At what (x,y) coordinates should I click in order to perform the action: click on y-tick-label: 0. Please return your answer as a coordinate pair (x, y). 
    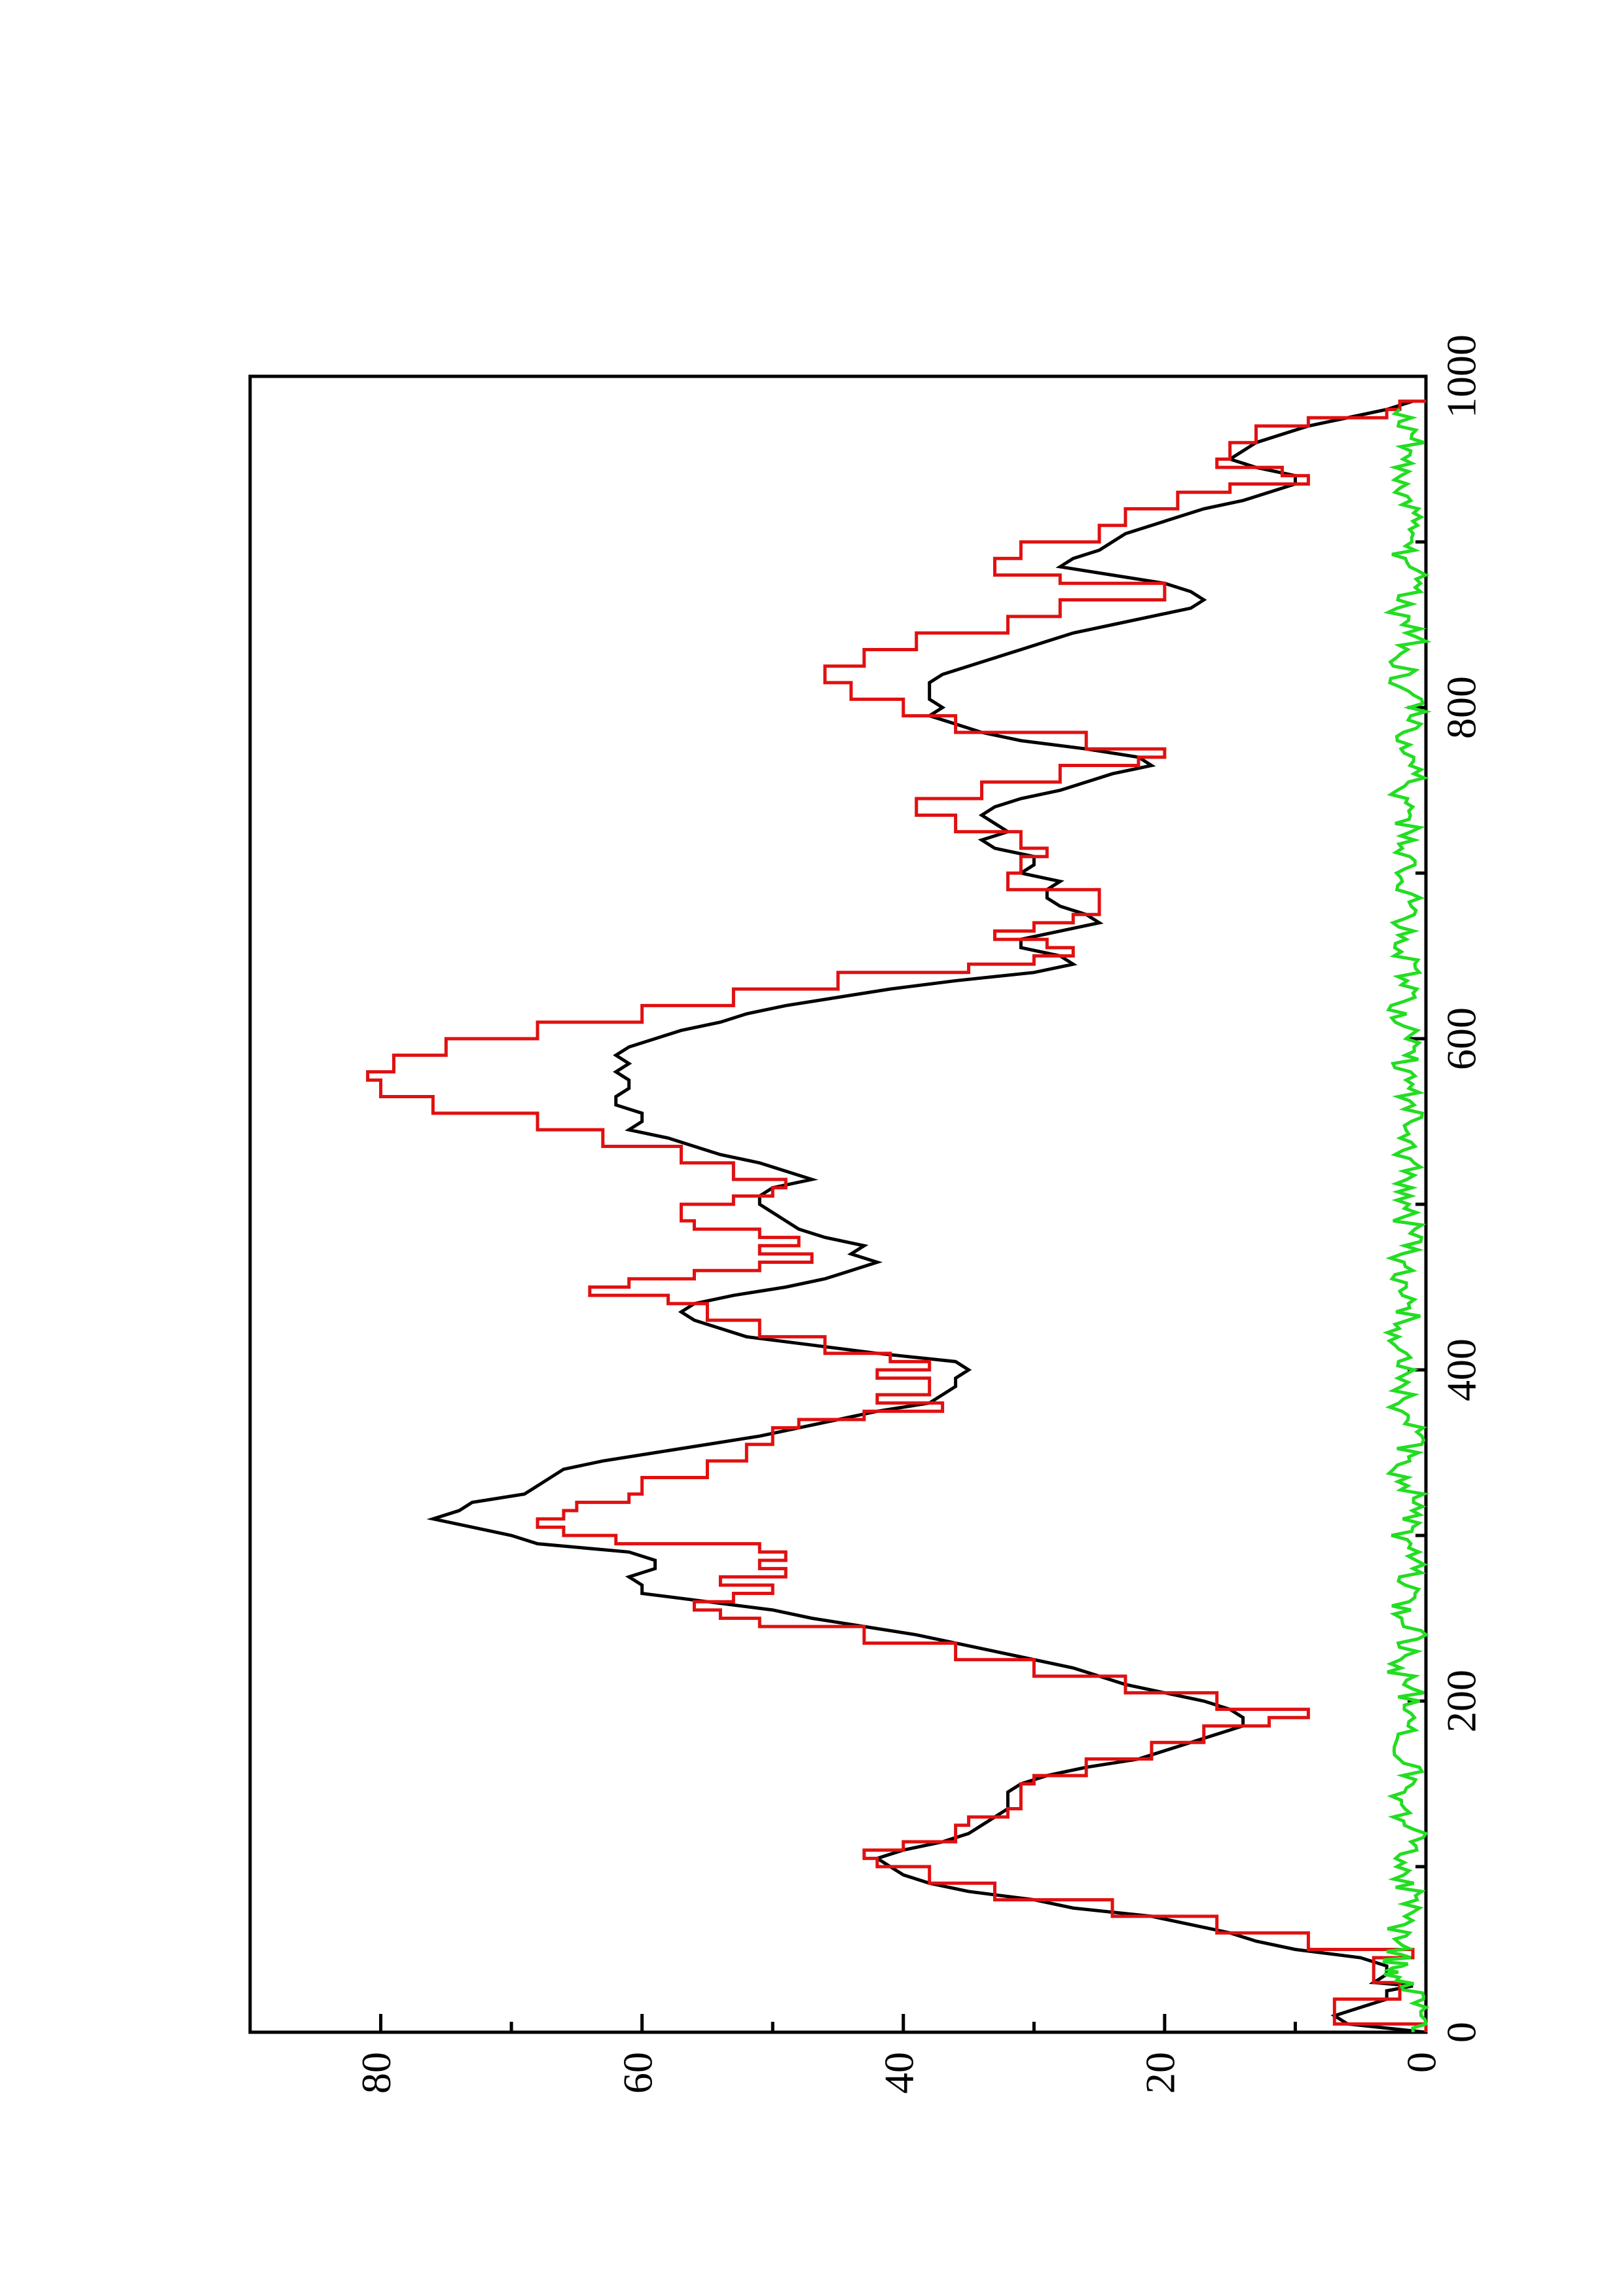
    Looking at the image, I should click on (1421, 2062).